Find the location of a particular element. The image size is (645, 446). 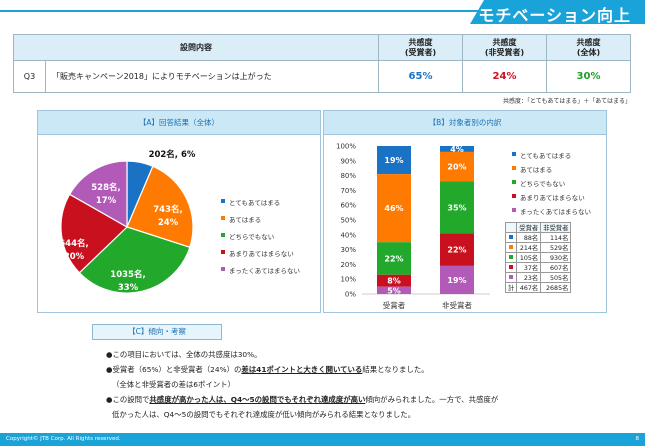

count-total: 467名 is located at coordinates (529, 287).